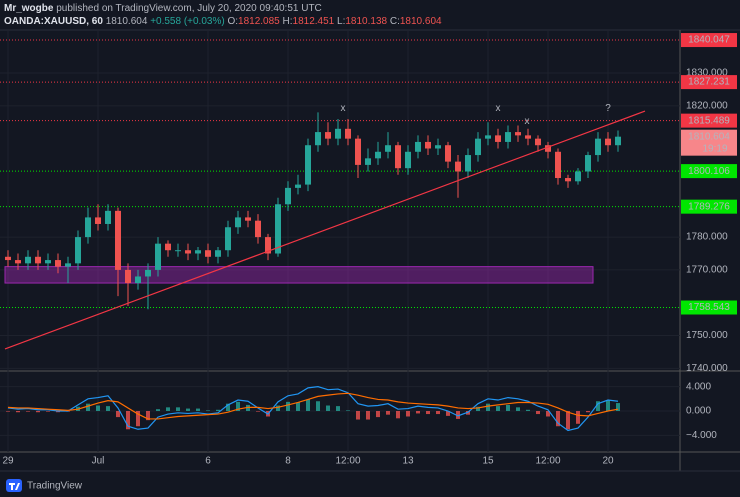 Image resolution: width=740 pixels, height=497 pixels. Describe the element at coordinates (714, 148) in the screenshot. I see `countdown: 19:19` at that location.